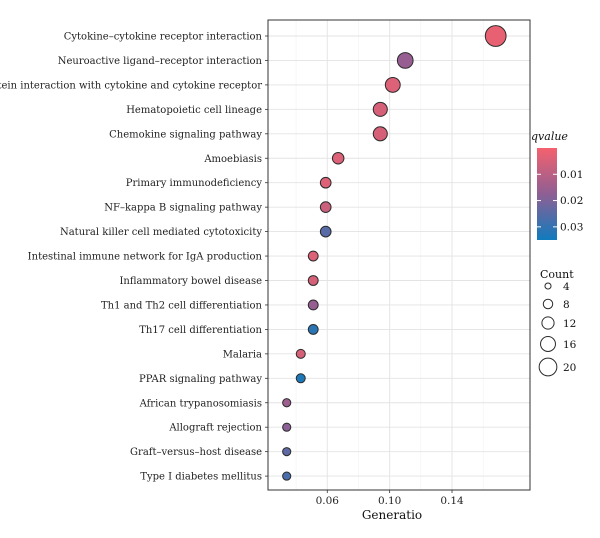 The width and height of the screenshot is (600, 538). Describe the element at coordinates (557, 322) in the screenshot. I see `count-legend: Count 4 8 12 16 20` at that location.